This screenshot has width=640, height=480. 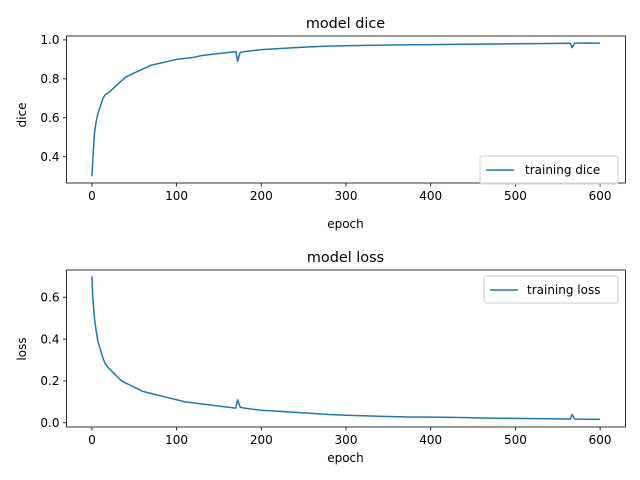 What do you see at coordinates (49, 381) in the screenshot?
I see `loss-y-tick-label: 0.2` at bounding box center [49, 381].